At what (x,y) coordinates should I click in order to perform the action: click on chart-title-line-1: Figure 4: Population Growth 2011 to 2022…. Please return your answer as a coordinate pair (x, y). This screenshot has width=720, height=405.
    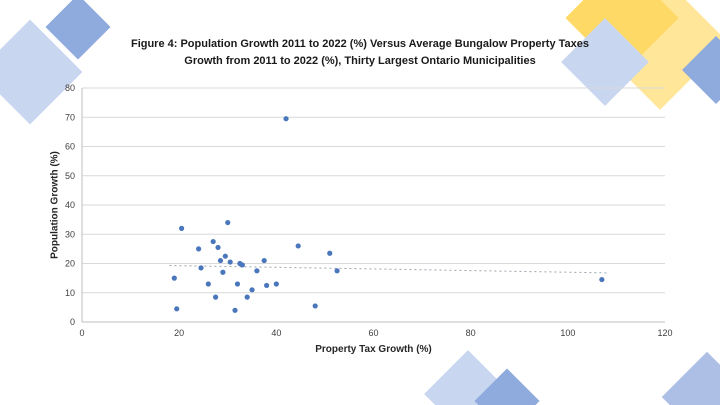
    Looking at the image, I should click on (360, 44).